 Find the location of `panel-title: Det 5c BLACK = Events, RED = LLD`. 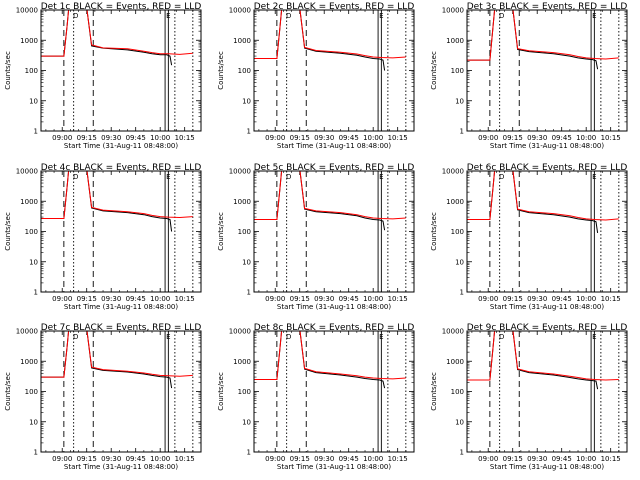

panel-title: Det 5c BLACK = Events, RED = LLD is located at coordinates (334, 168).